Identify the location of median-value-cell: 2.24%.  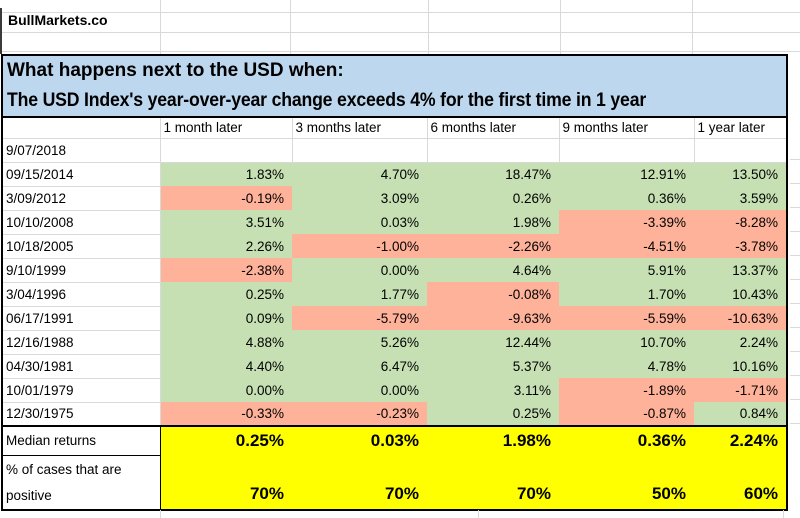
(741, 440).